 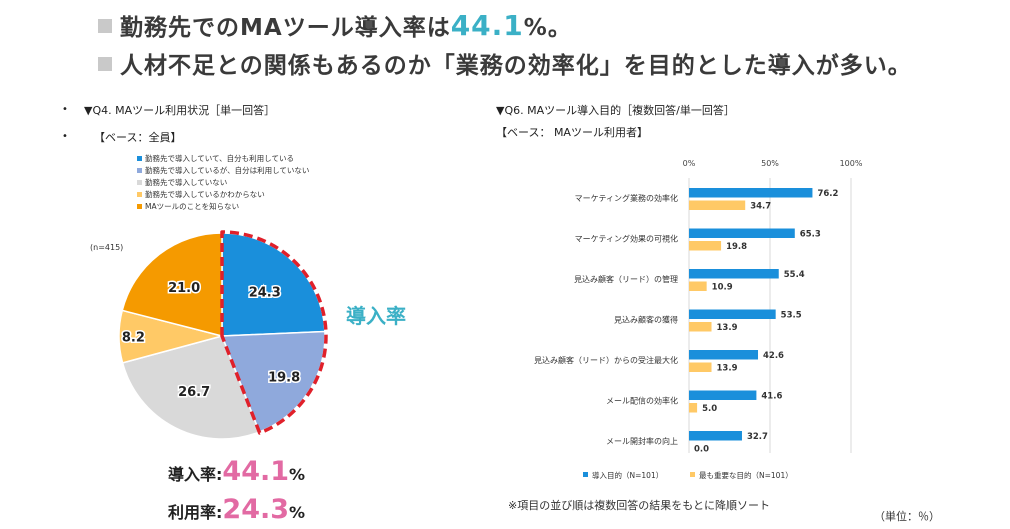 I want to click on category-label: メール開封率の向上, so click(x=642, y=441).